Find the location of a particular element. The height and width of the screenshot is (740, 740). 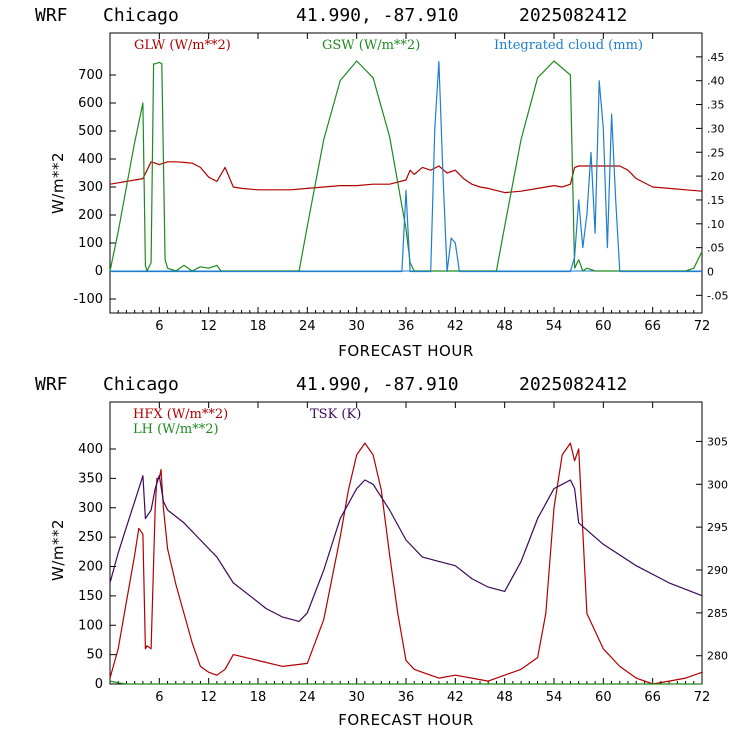

legend-lh: LH (W/m**2) is located at coordinates (176, 429).